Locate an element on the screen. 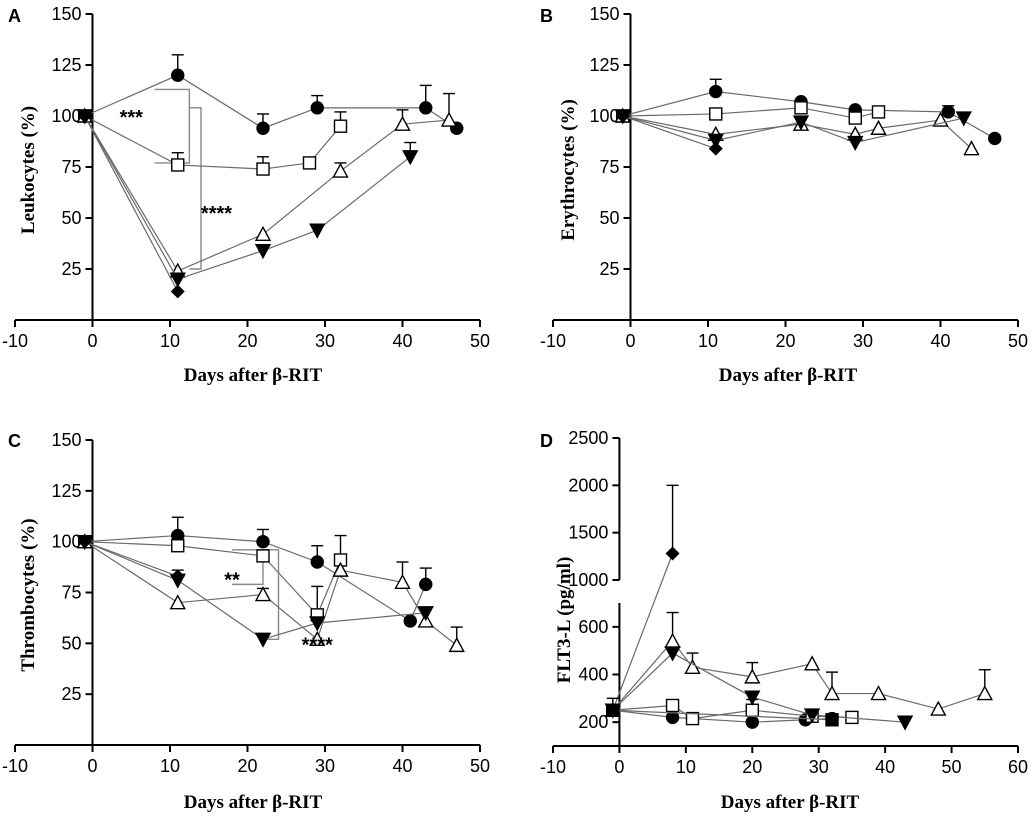  panel-c-ylabel: Thrombocytes (%) is located at coordinates (28, 594).